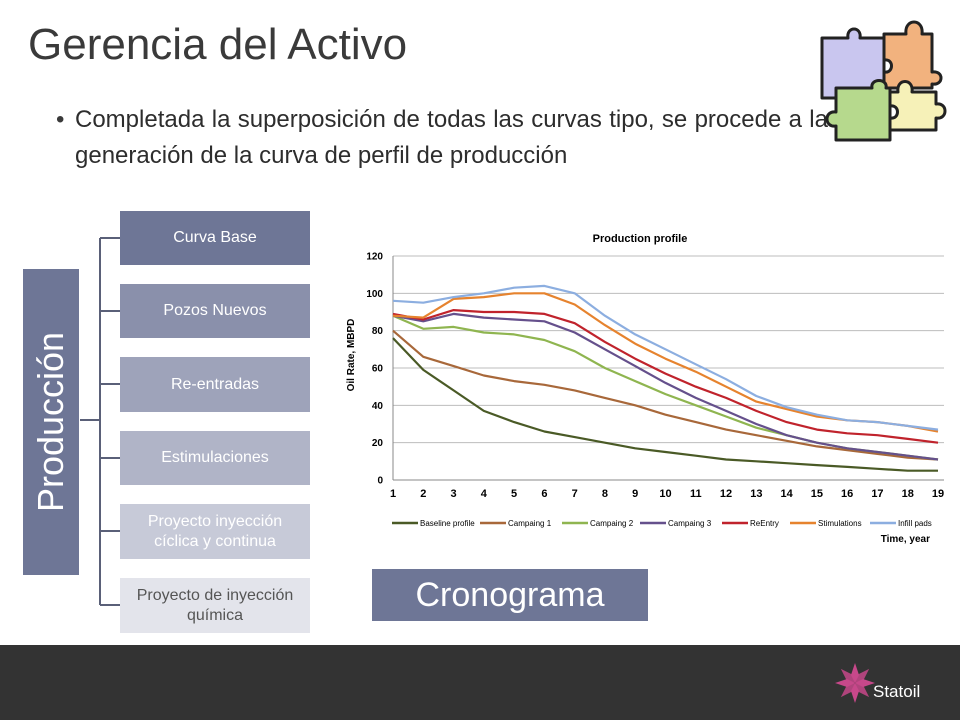 This screenshot has height=720, width=960. Describe the element at coordinates (938, 494) in the screenshot. I see `x-tick-label: 19` at that location.